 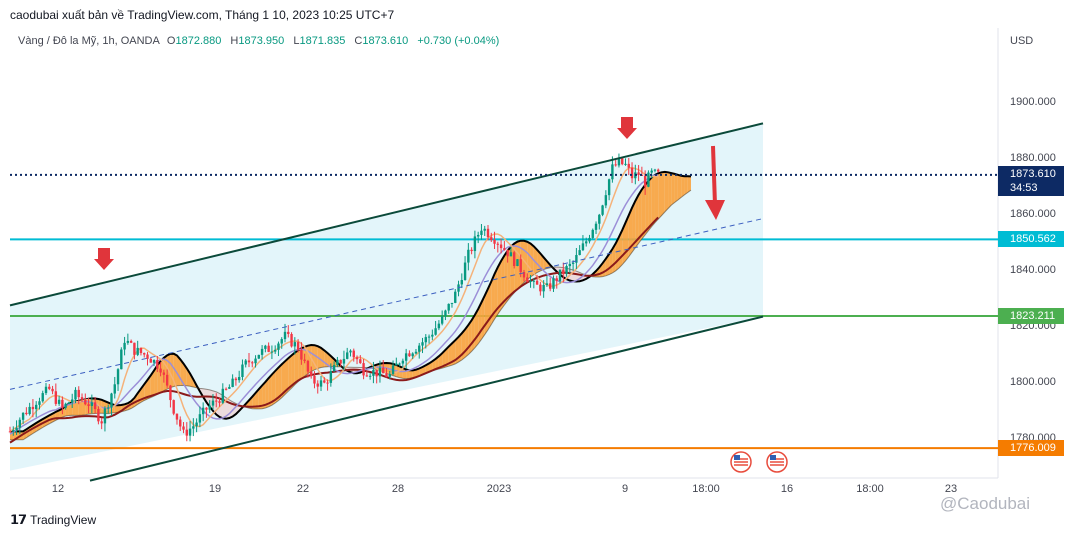 What do you see at coordinates (89, 41) in the screenshot?
I see `symbol-name: Vàng / Đô la Mỹ, 1h, OANDA` at bounding box center [89, 41].